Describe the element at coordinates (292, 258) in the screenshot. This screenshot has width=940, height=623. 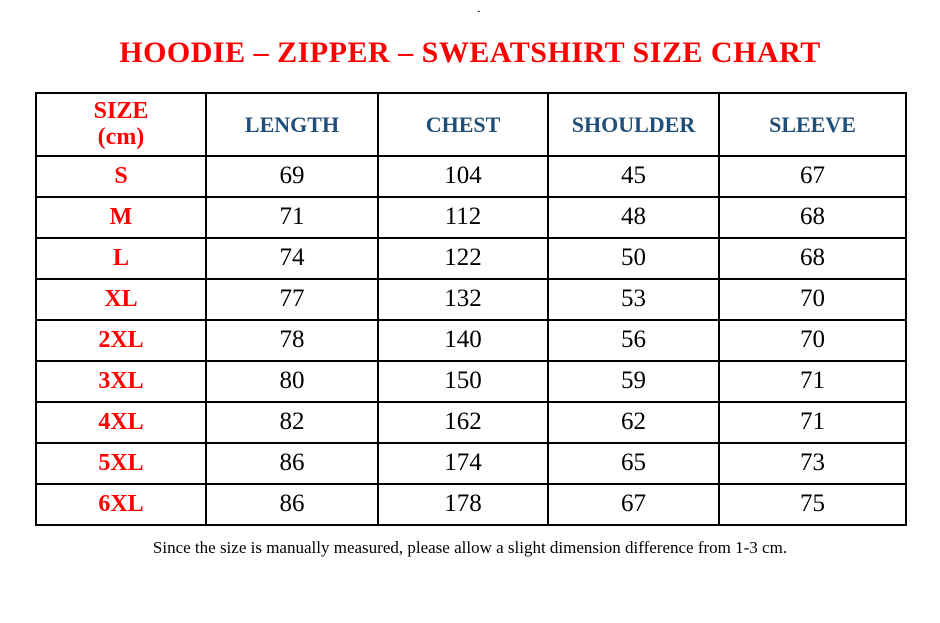
I see `measurement-cell: 74` at that location.